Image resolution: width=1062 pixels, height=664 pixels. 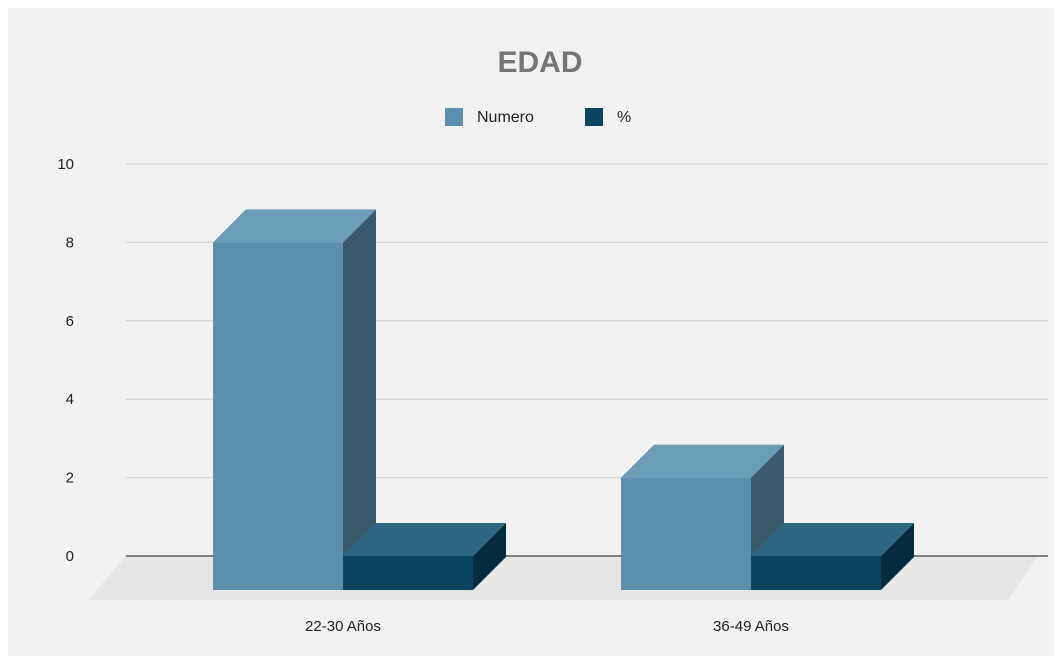 I want to click on y-tick-label: 0, so click(x=70, y=556).